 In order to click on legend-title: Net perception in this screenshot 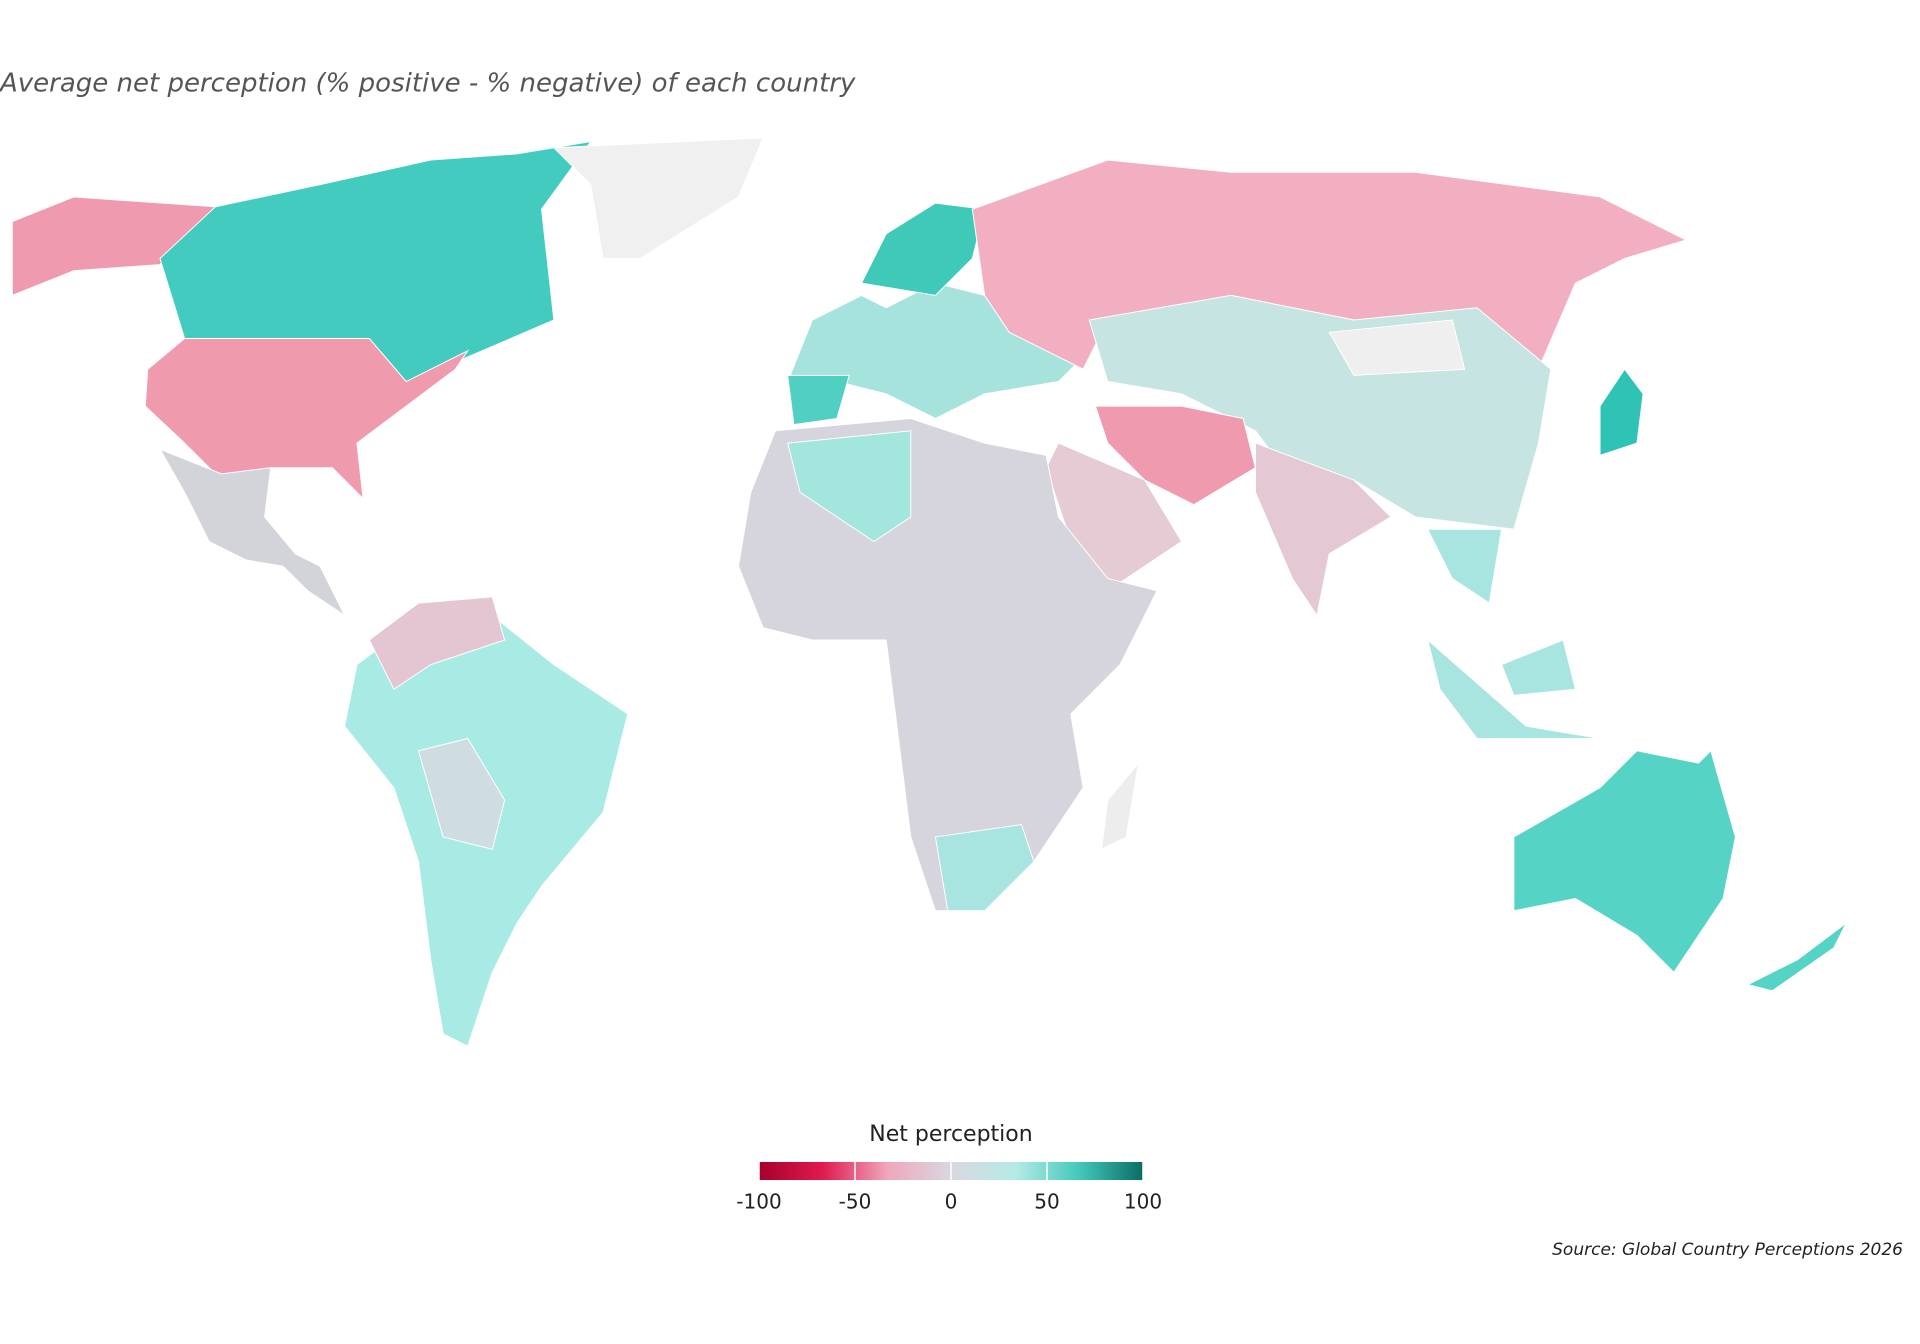, I will do `click(950, 1134)`.